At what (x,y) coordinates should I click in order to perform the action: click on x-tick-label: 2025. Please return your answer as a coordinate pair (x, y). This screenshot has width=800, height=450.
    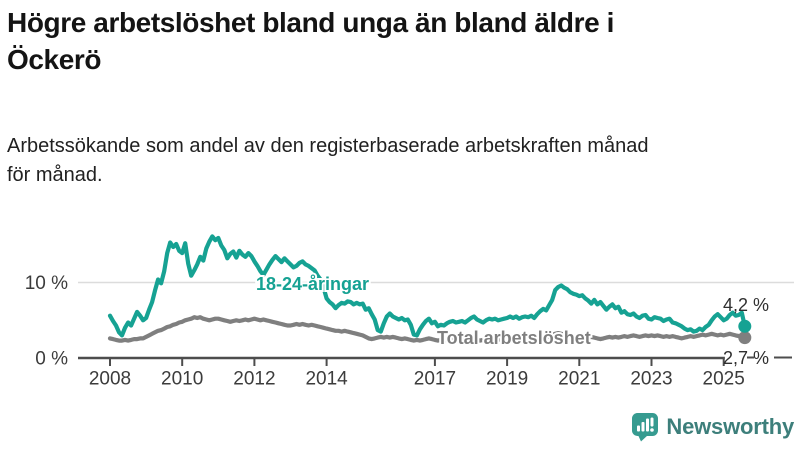
    Looking at the image, I should click on (724, 379).